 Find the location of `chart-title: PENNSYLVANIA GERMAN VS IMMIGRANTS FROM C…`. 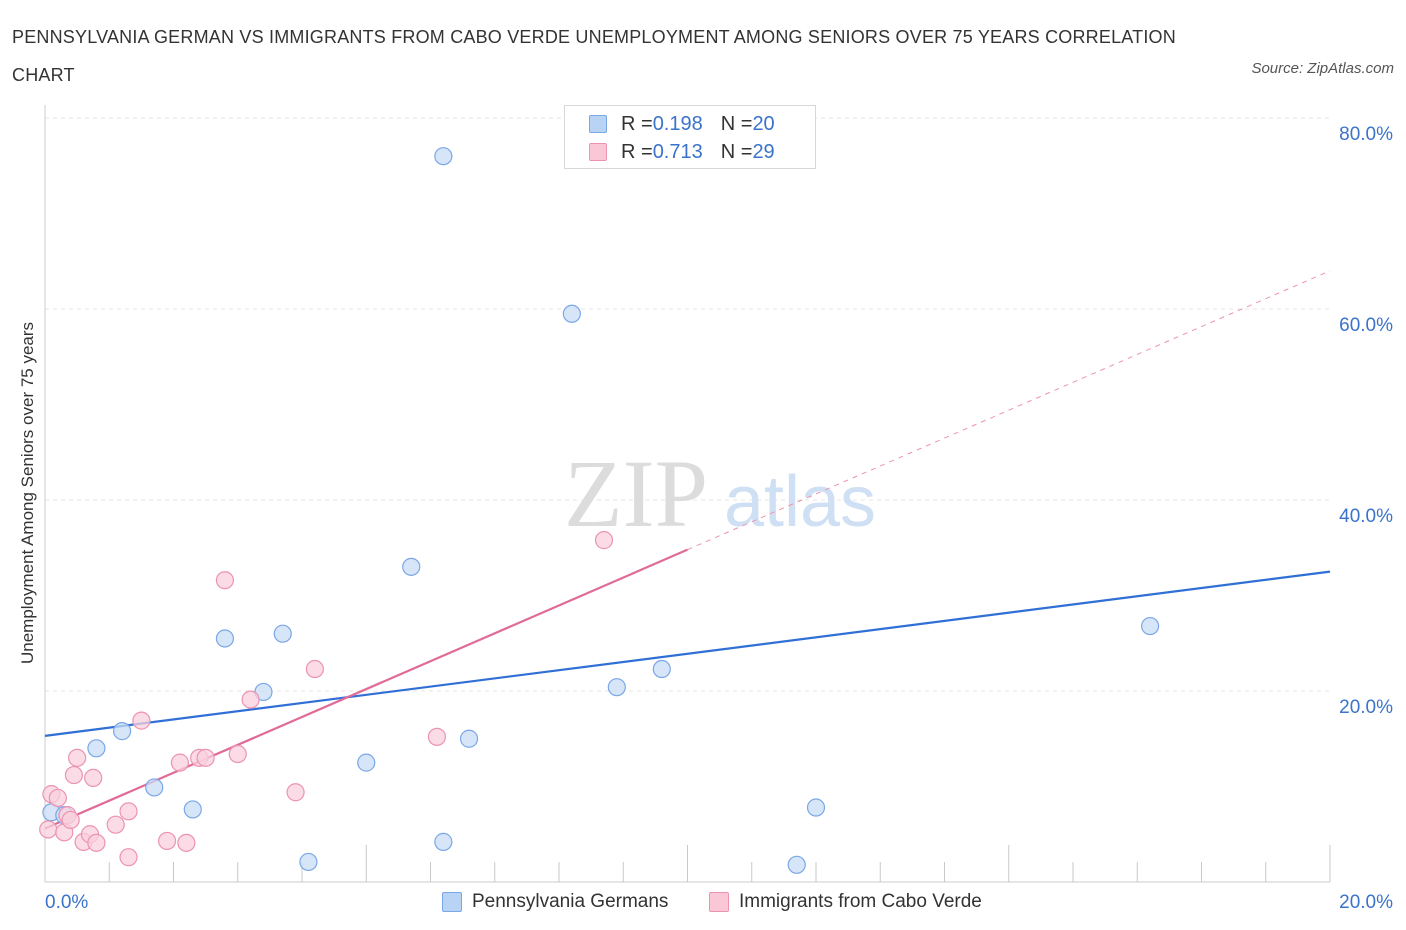

chart-title: PENNSYLVANIA GERMAN VS IMMIGRANTS FROM C… is located at coordinates (594, 56).